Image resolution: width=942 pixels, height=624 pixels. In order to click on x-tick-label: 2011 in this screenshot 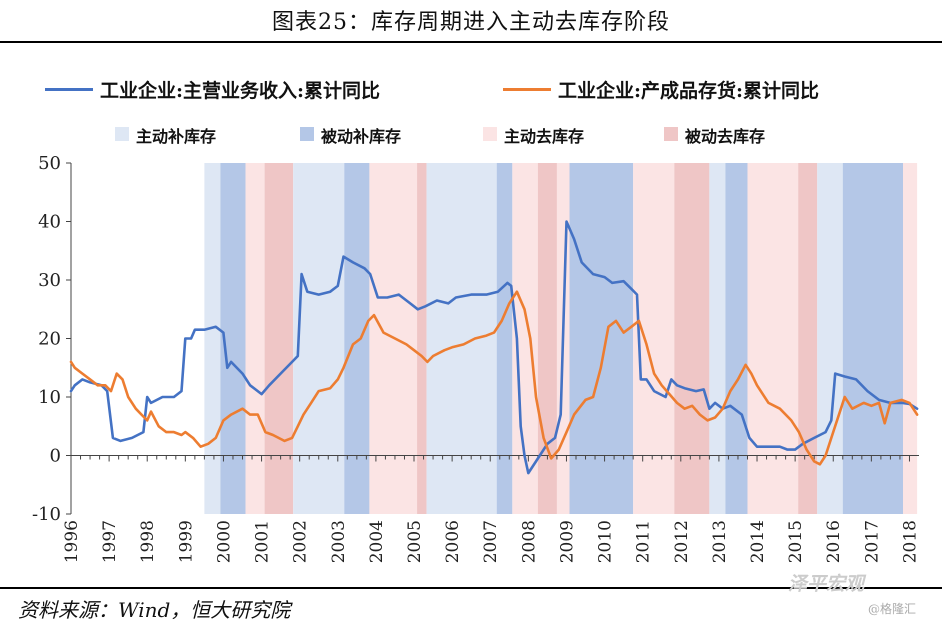, I will do `click(644, 541)`.